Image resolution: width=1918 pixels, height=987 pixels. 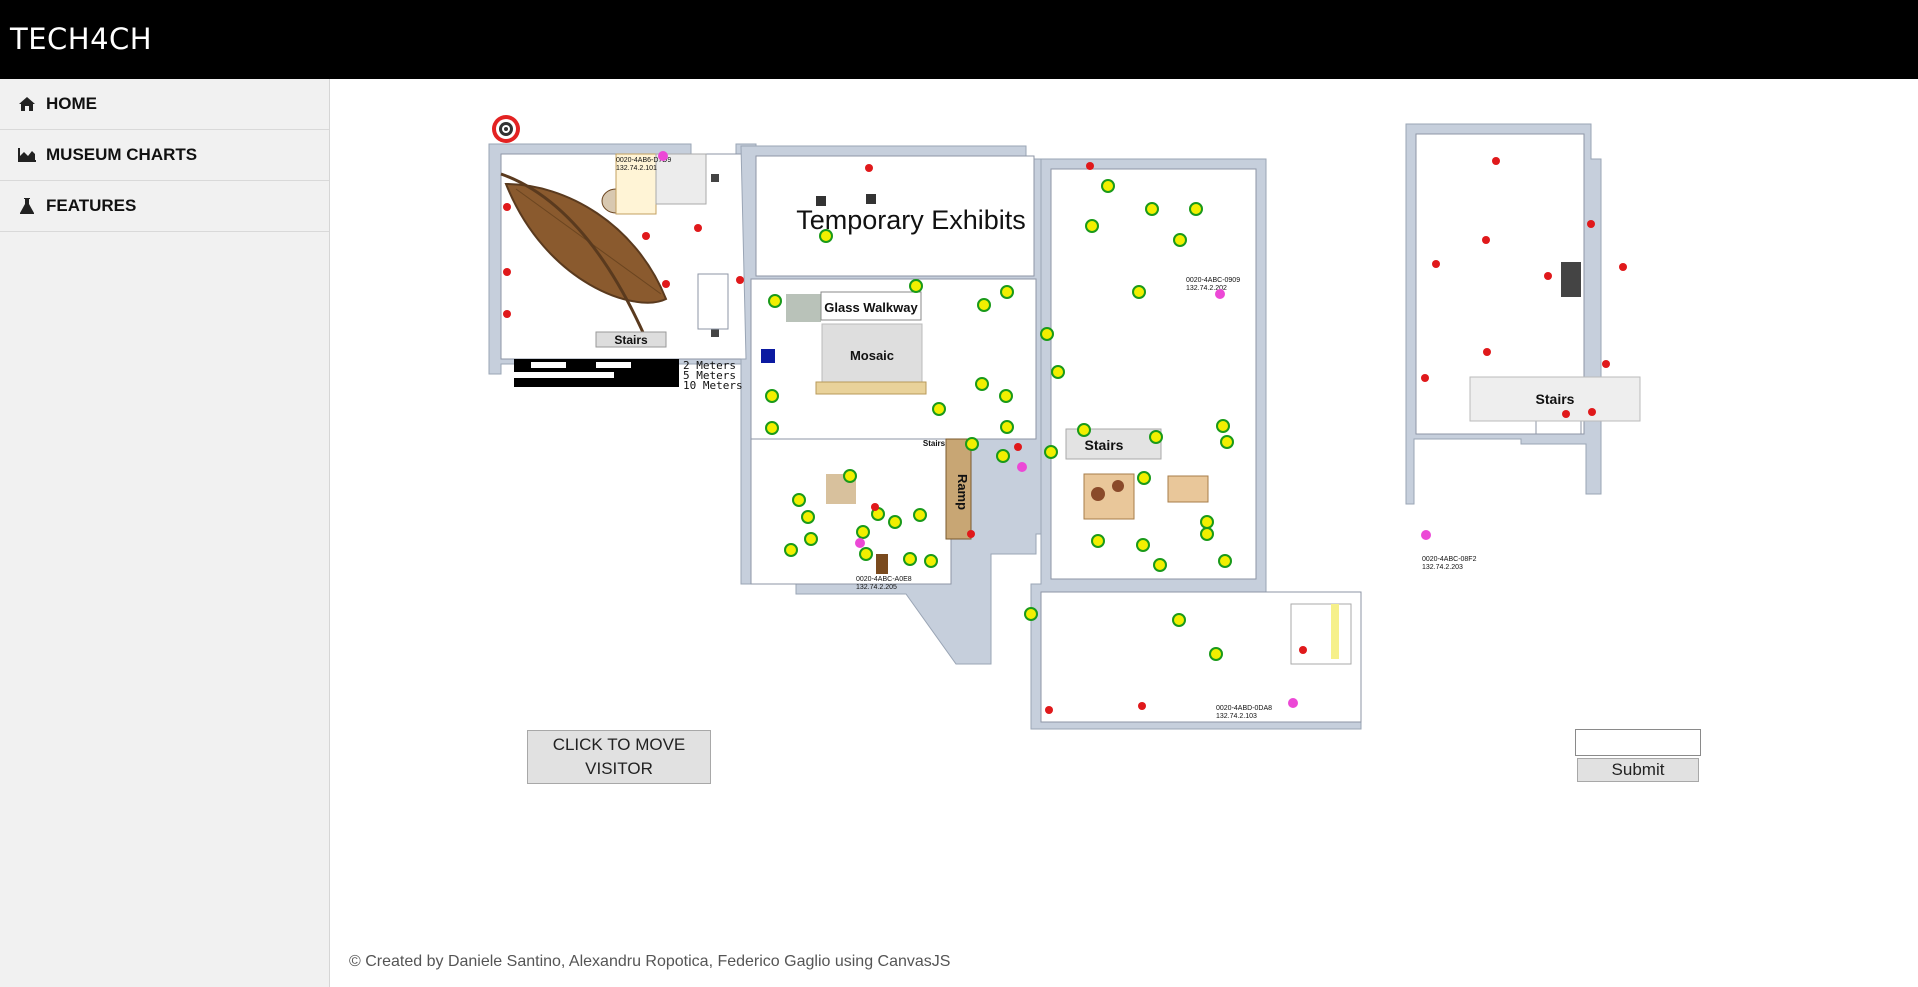 I want to click on sidebar-item-museum-charts: MUSEUM CHARTS, so click(x=164, y=155).